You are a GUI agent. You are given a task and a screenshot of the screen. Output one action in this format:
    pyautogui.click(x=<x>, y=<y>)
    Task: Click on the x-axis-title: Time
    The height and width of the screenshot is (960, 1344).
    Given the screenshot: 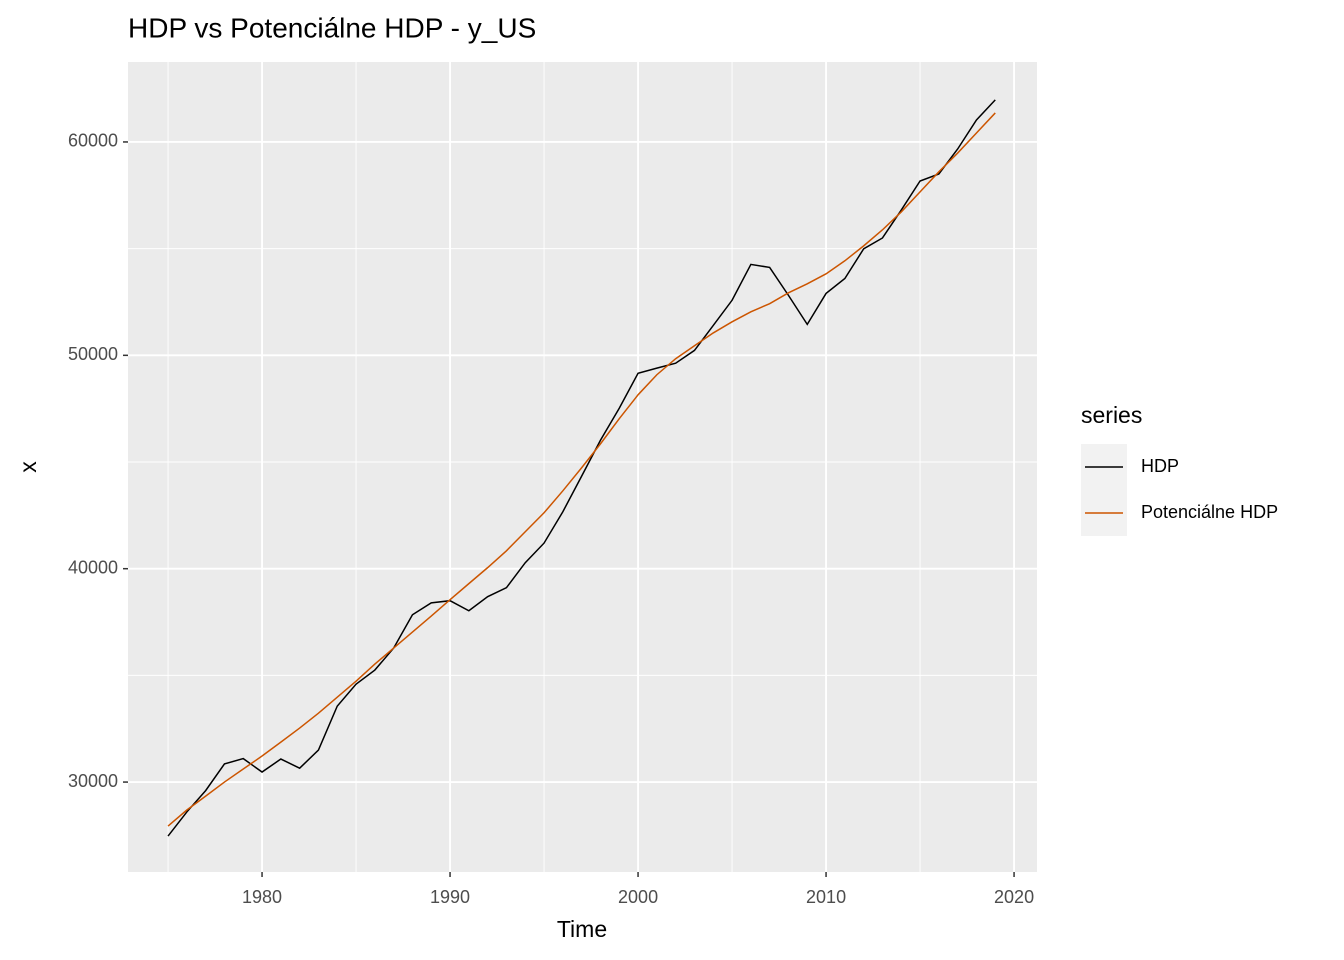 What is the action you would take?
    pyautogui.click(x=582, y=929)
    